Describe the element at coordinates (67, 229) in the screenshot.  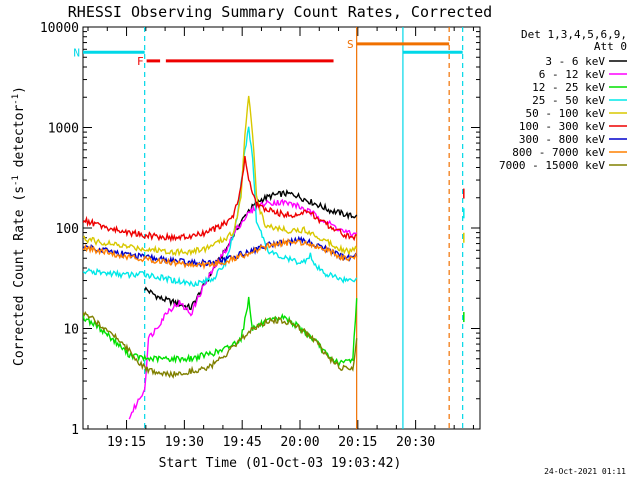
I see `y-tick-label: 100` at that location.